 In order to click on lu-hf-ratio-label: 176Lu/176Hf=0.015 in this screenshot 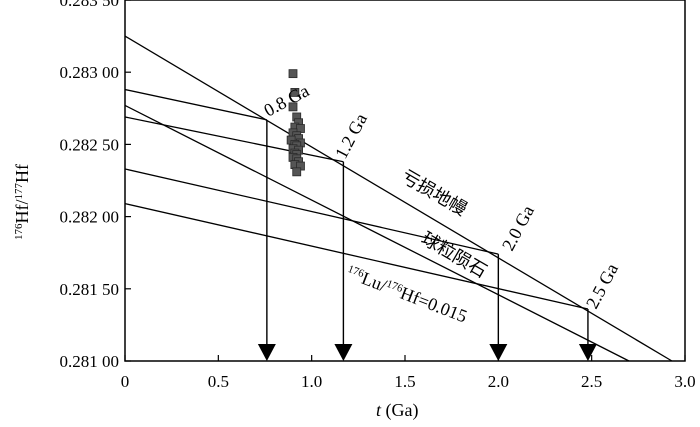, I will do `click(407, 294)`.